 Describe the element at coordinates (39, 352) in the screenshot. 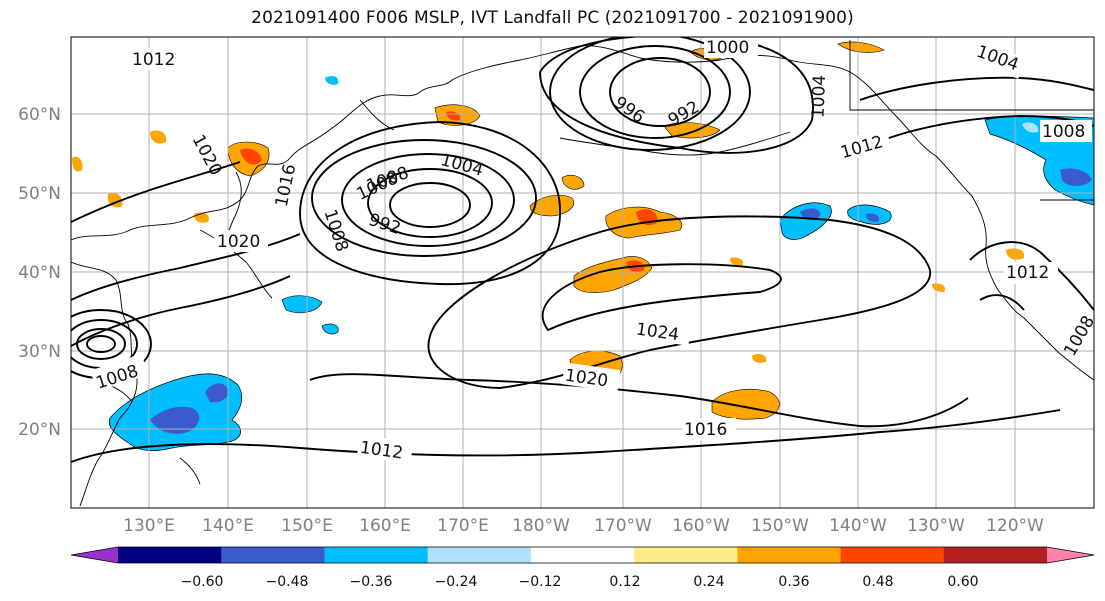

I see `lat-tick-label: 30°N` at that location.